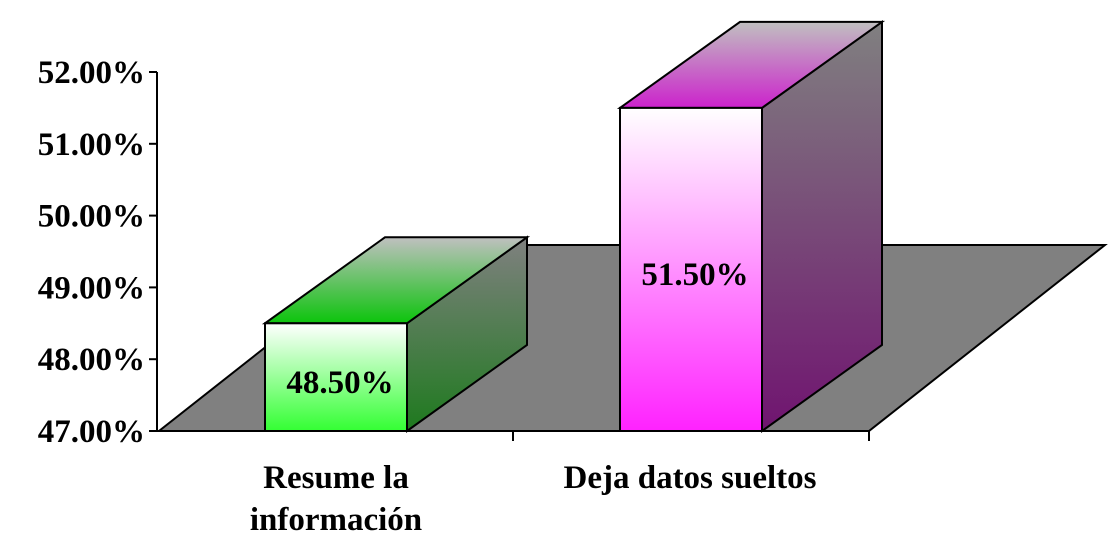 The height and width of the screenshot is (542, 1111). Describe the element at coordinates (336, 520) in the screenshot. I see `x-category-label: información` at that location.